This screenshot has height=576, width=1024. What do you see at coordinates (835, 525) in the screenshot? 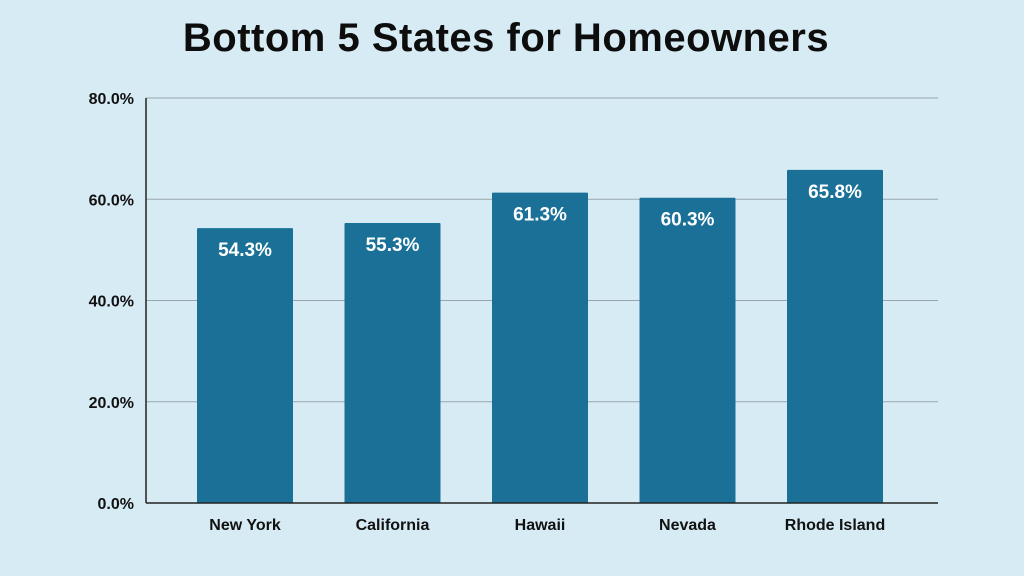
I see `x-category-label: Rhode Island` at bounding box center [835, 525].